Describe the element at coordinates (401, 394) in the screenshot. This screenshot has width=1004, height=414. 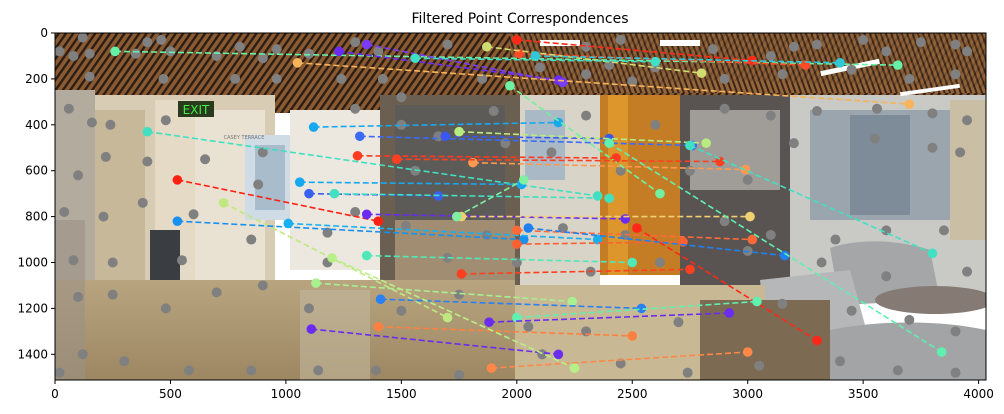
I see `x-tick-label: 1500` at that location.